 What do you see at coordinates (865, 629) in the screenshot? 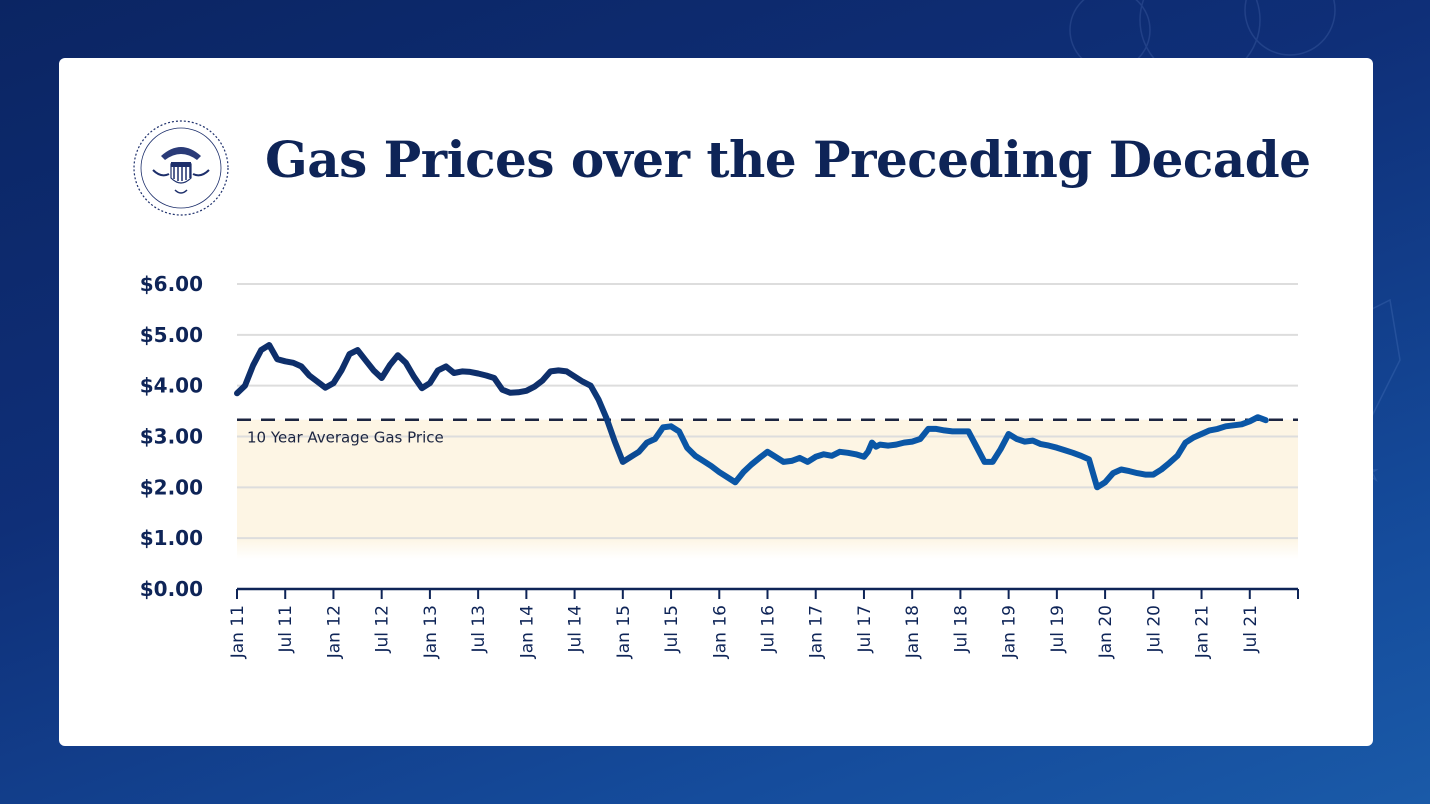
I see `x-tick-label: Jul 17` at bounding box center [865, 629].